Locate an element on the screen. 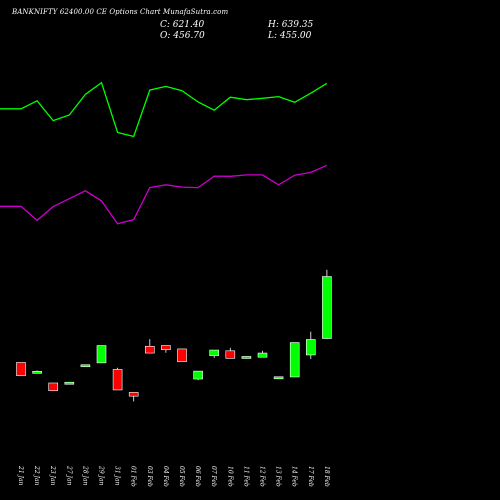 This screenshot has height=500, width=500. date-tick-label: 04 Feb is located at coordinates (165, 476).